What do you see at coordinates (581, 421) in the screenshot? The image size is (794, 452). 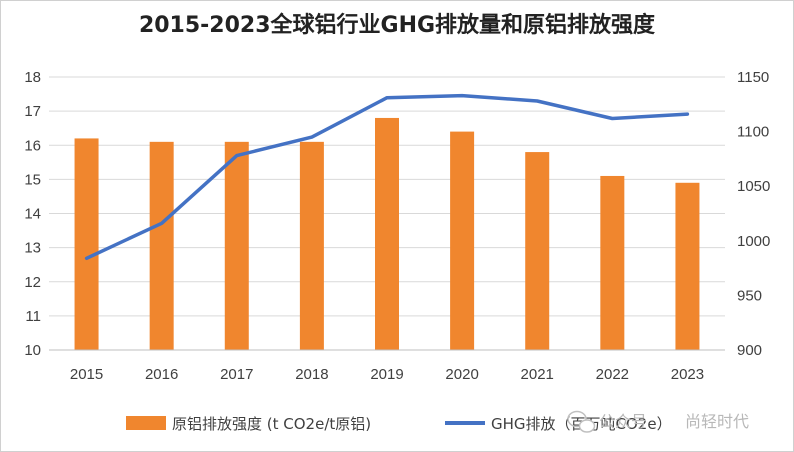 I see `wechat-icon` at bounding box center [581, 421].